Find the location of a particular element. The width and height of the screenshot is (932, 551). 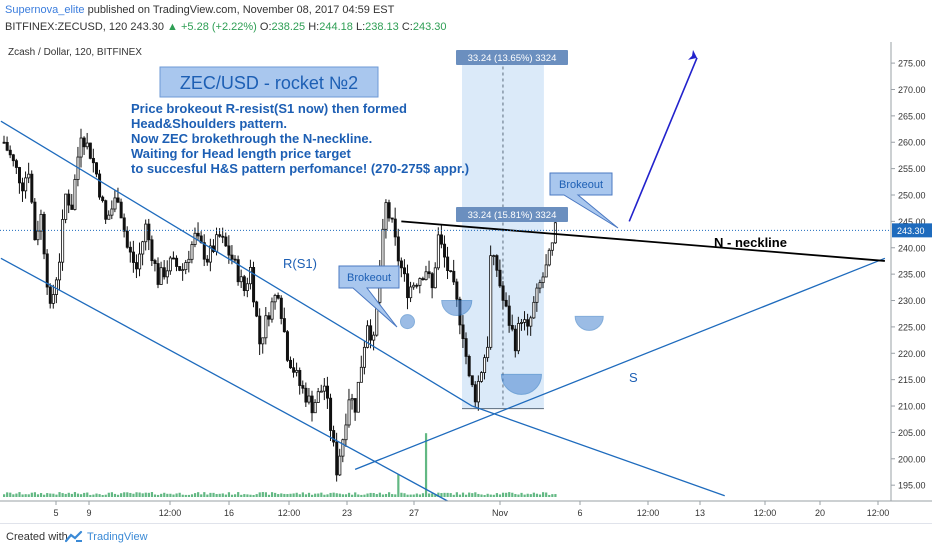

footer: Created with TradingView is located at coordinates (466, 537).